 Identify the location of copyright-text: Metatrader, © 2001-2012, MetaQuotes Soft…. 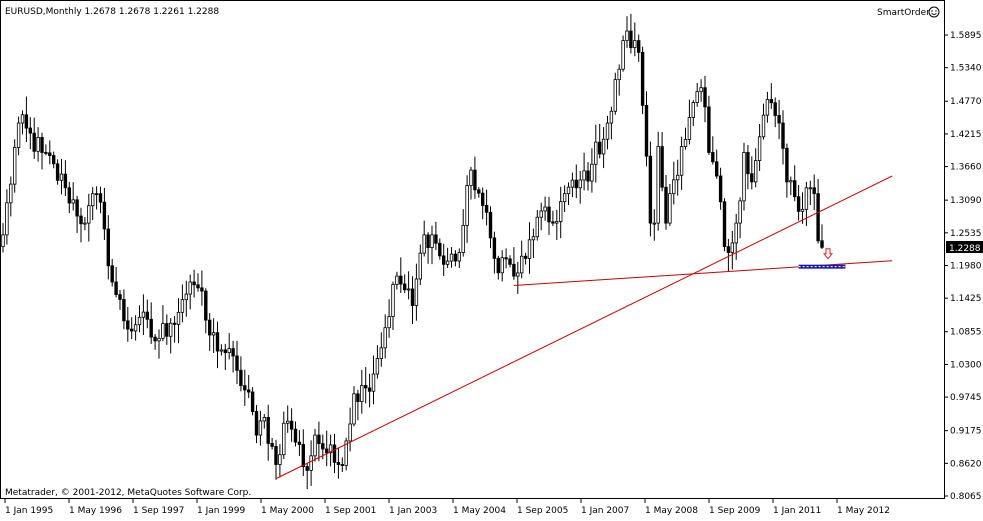
(128, 493).